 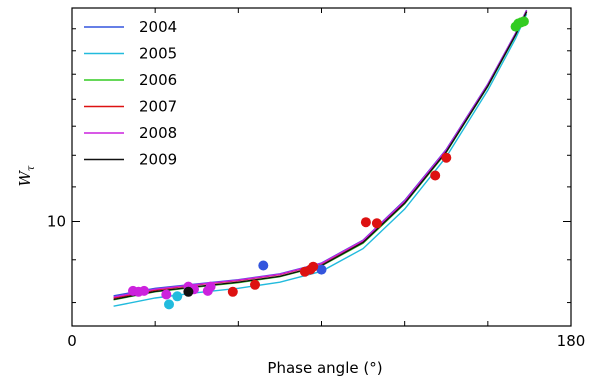 I want to click on legend-label-2007: 2007, so click(x=158, y=107).